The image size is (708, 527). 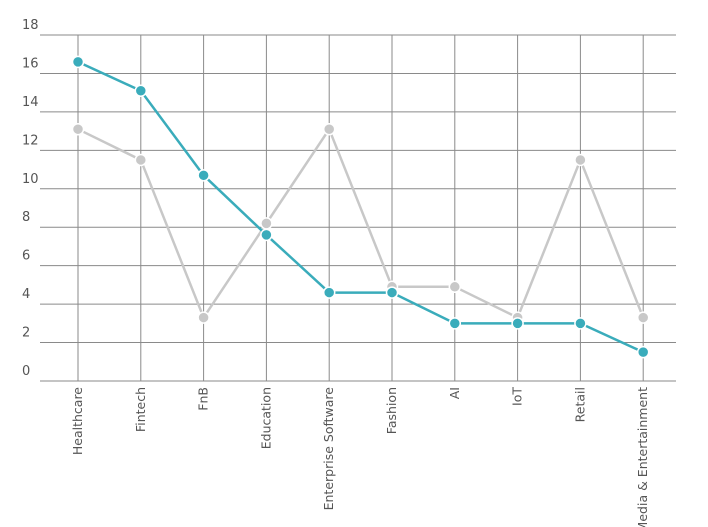 I want to click on x-tick-label: Enterprise Software, so click(x=328, y=449).